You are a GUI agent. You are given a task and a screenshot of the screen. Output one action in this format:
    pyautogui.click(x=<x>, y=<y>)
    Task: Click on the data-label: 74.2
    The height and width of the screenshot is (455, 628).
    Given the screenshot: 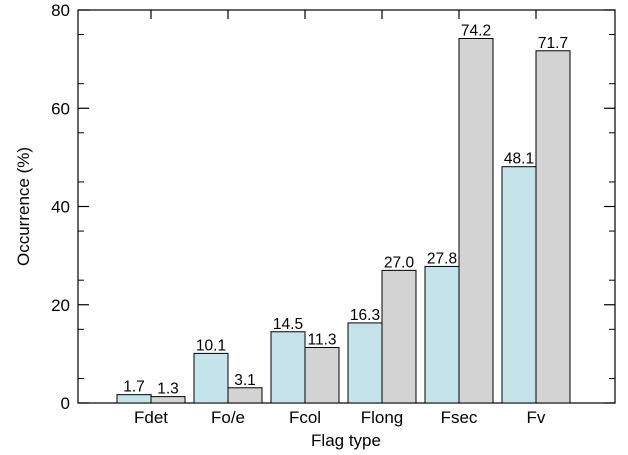 What is the action you would take?
    pyautogui.click(x=476, y=30)
    